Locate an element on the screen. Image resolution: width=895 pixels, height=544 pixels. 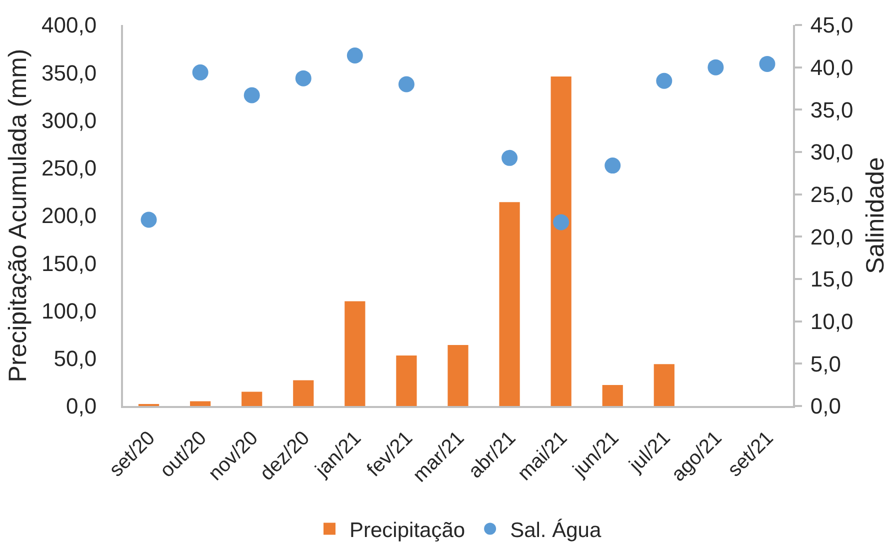
y-tick-label: 400,0 is located at coordinates (69, 25).